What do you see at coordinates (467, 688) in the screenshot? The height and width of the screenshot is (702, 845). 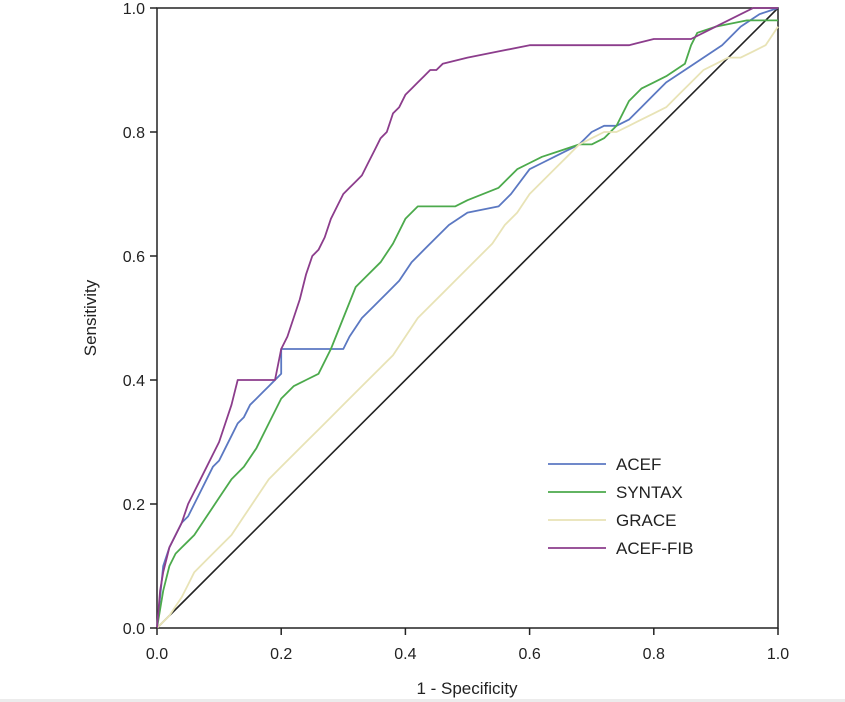 I see `x-axis-label: 1 - Specificity` at bounding box center [467, 688].